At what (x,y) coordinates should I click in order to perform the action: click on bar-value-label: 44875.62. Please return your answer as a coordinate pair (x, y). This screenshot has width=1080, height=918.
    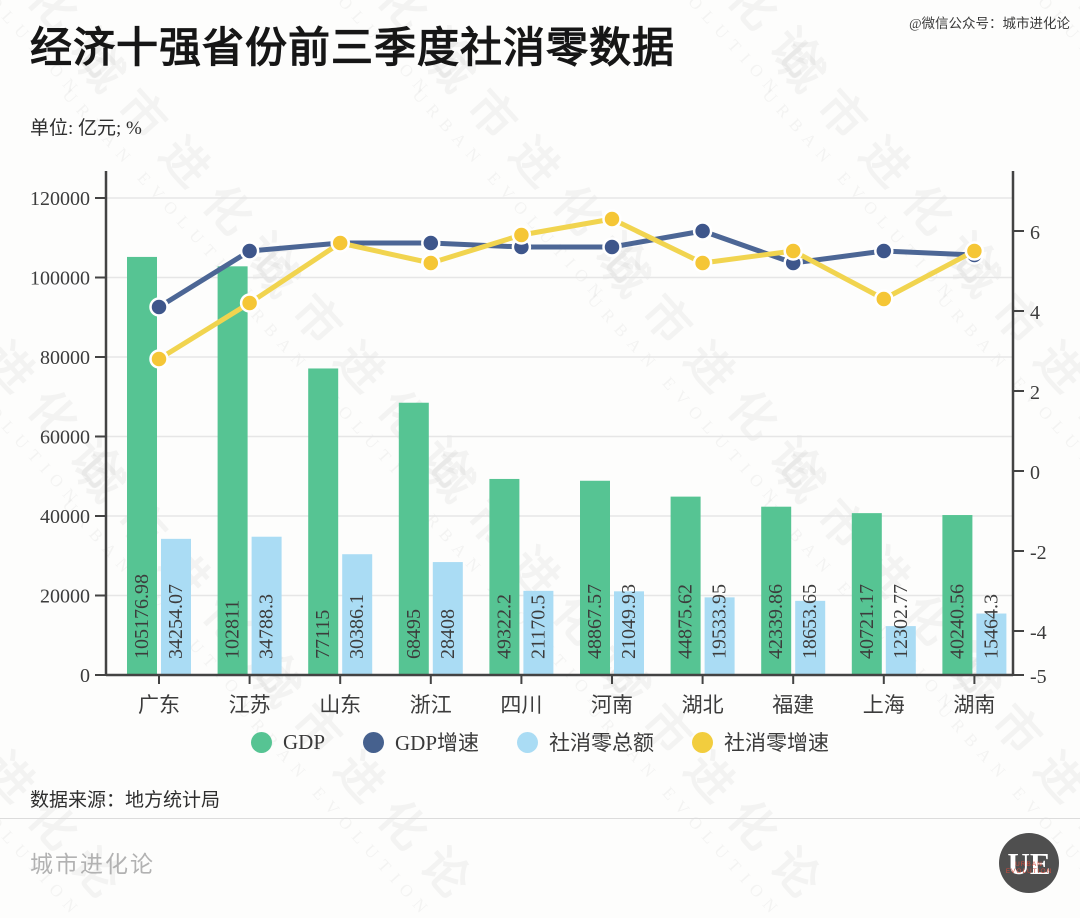
    Looking at the image, I should click on (686, 621).